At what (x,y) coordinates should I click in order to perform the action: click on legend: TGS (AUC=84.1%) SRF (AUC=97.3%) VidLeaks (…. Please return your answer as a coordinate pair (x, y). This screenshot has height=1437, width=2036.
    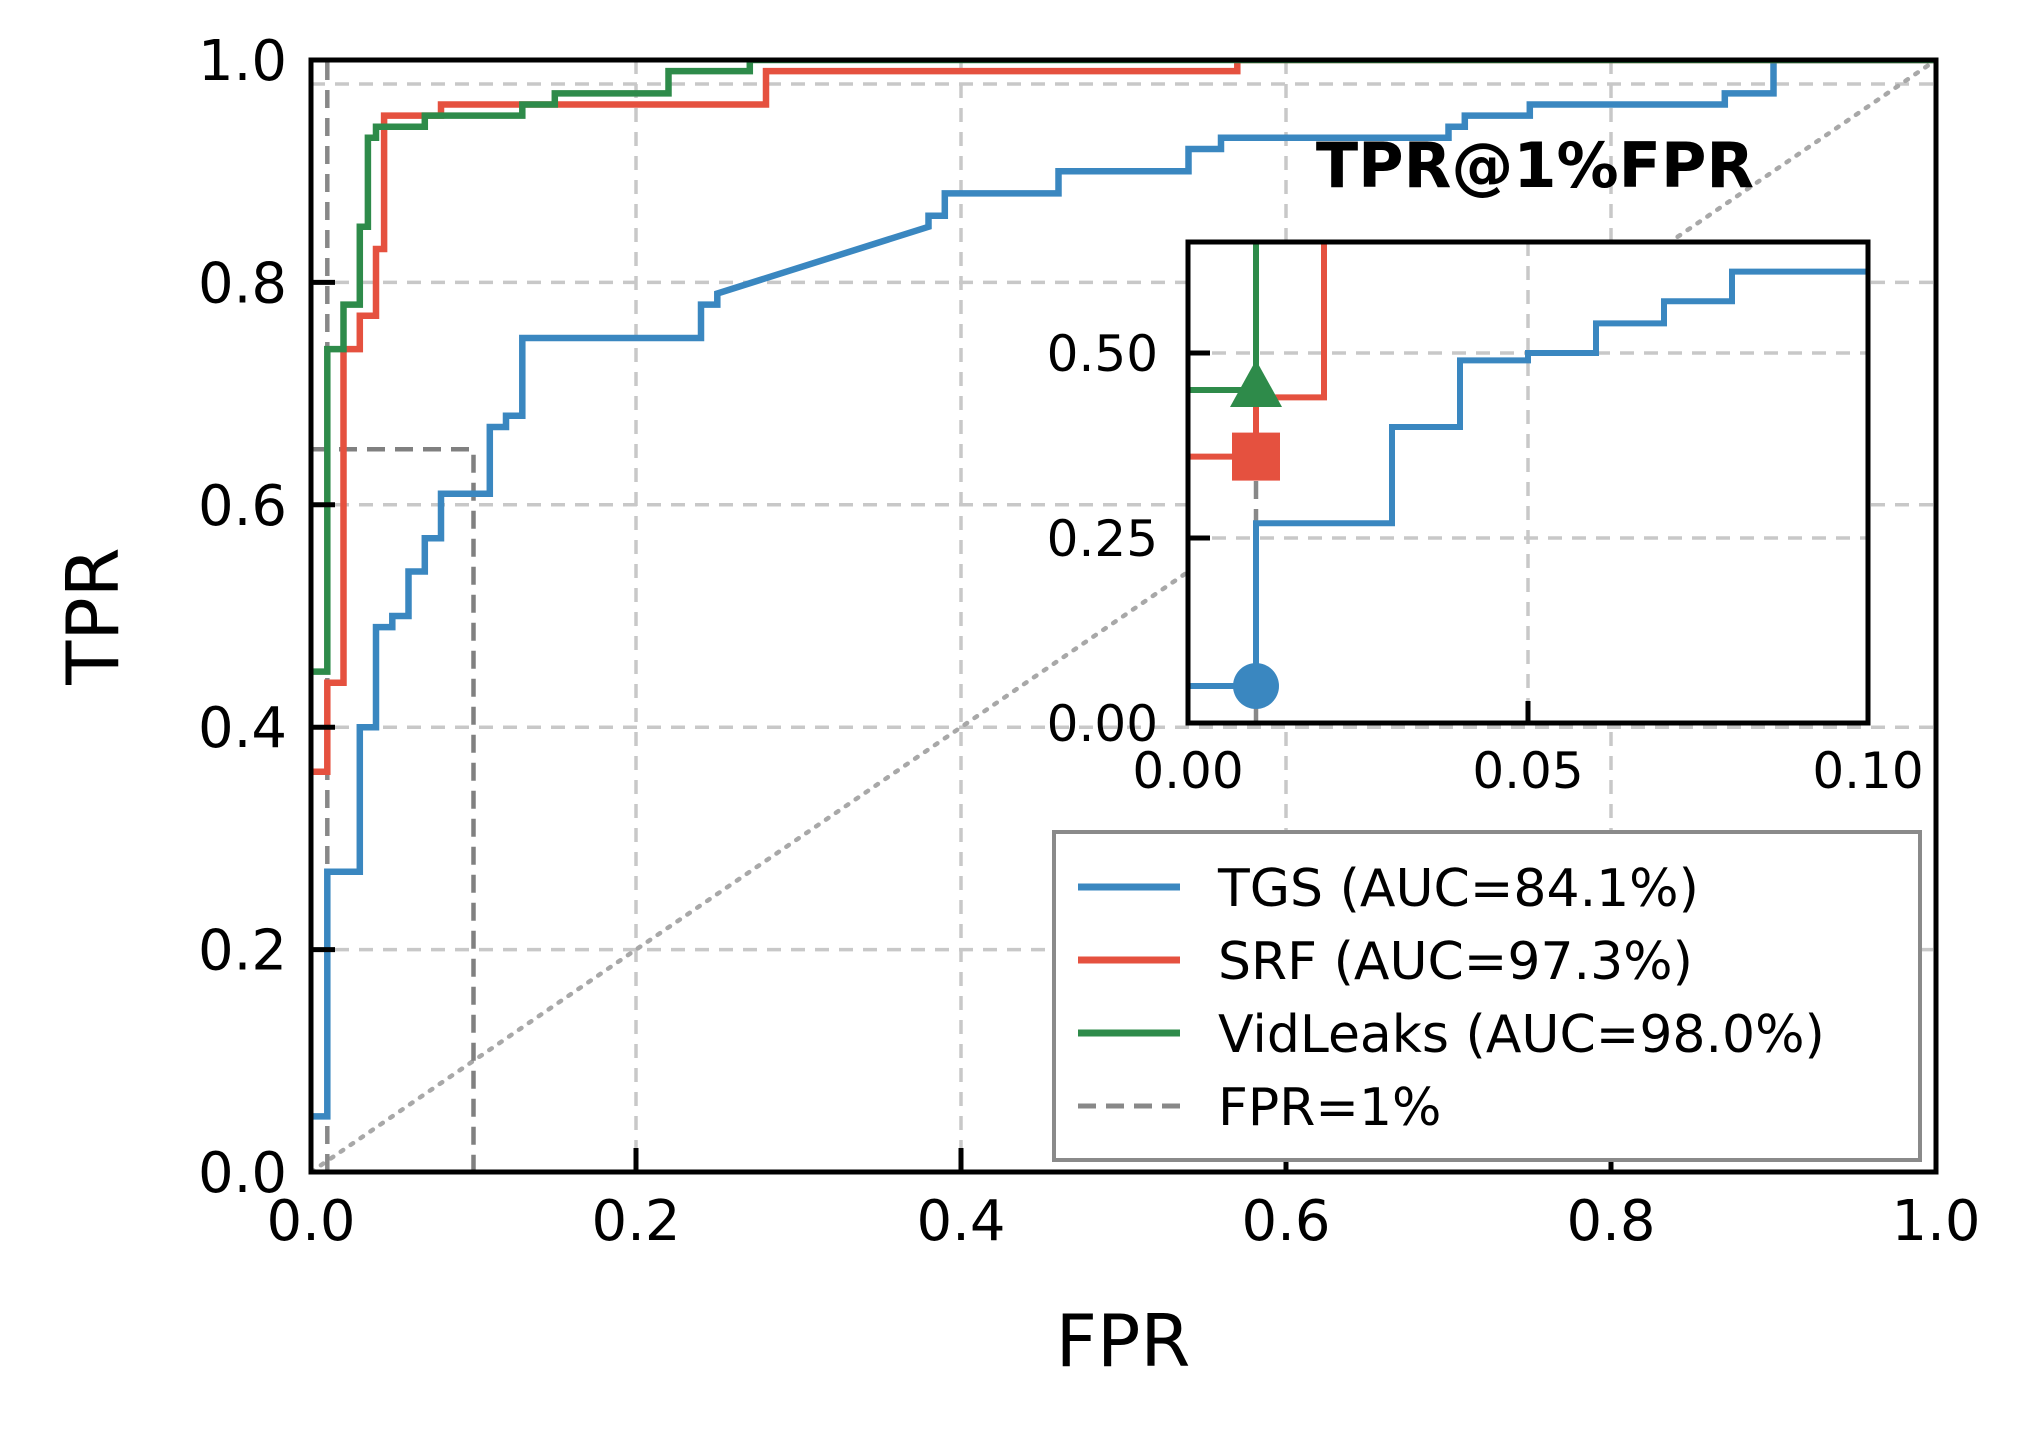
    Looking at the image, I should click on (1487, 996).